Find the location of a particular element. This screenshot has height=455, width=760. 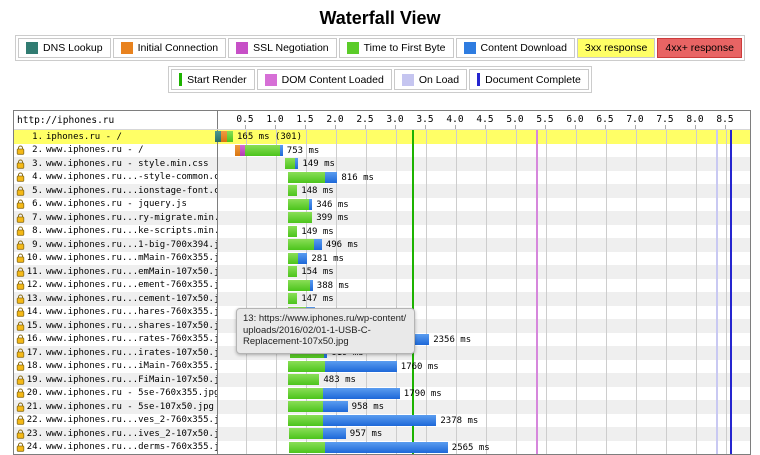

axis-tick-label: 8.0 is located at coordinates (695, 119).